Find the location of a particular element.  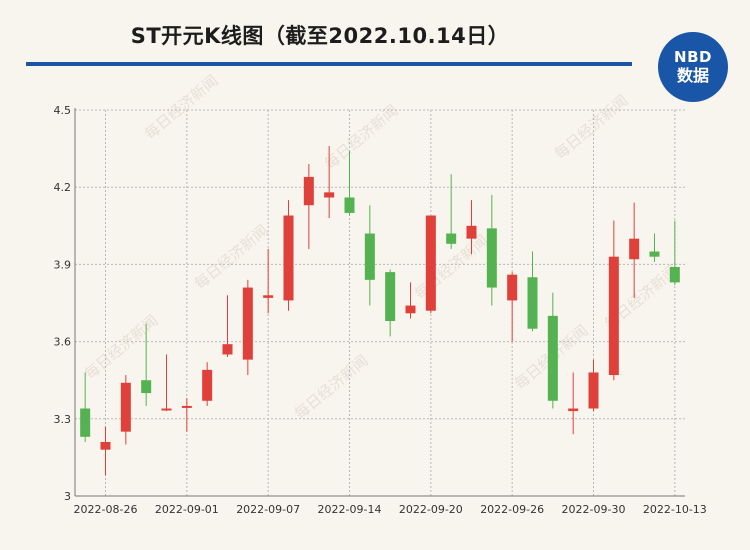

x-tick-label: 2022-09-20 is located at coordinates (431, 509).